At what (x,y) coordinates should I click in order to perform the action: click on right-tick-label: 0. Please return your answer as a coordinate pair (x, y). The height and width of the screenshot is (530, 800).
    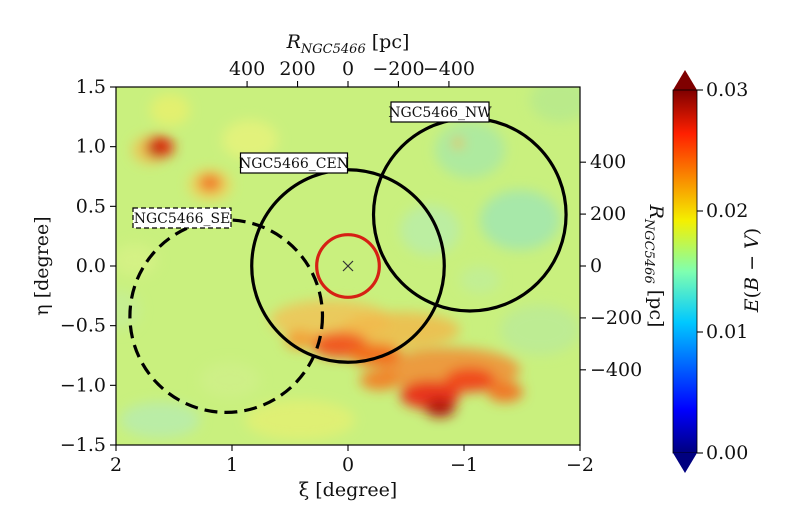
    Looking at the image, I should click on (596, 266).